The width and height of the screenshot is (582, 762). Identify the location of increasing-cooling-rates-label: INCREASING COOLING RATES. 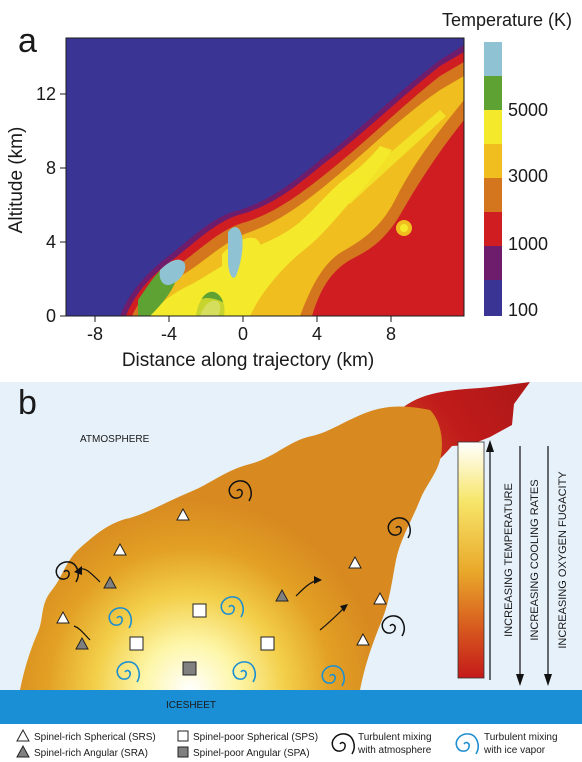
(535, 559).